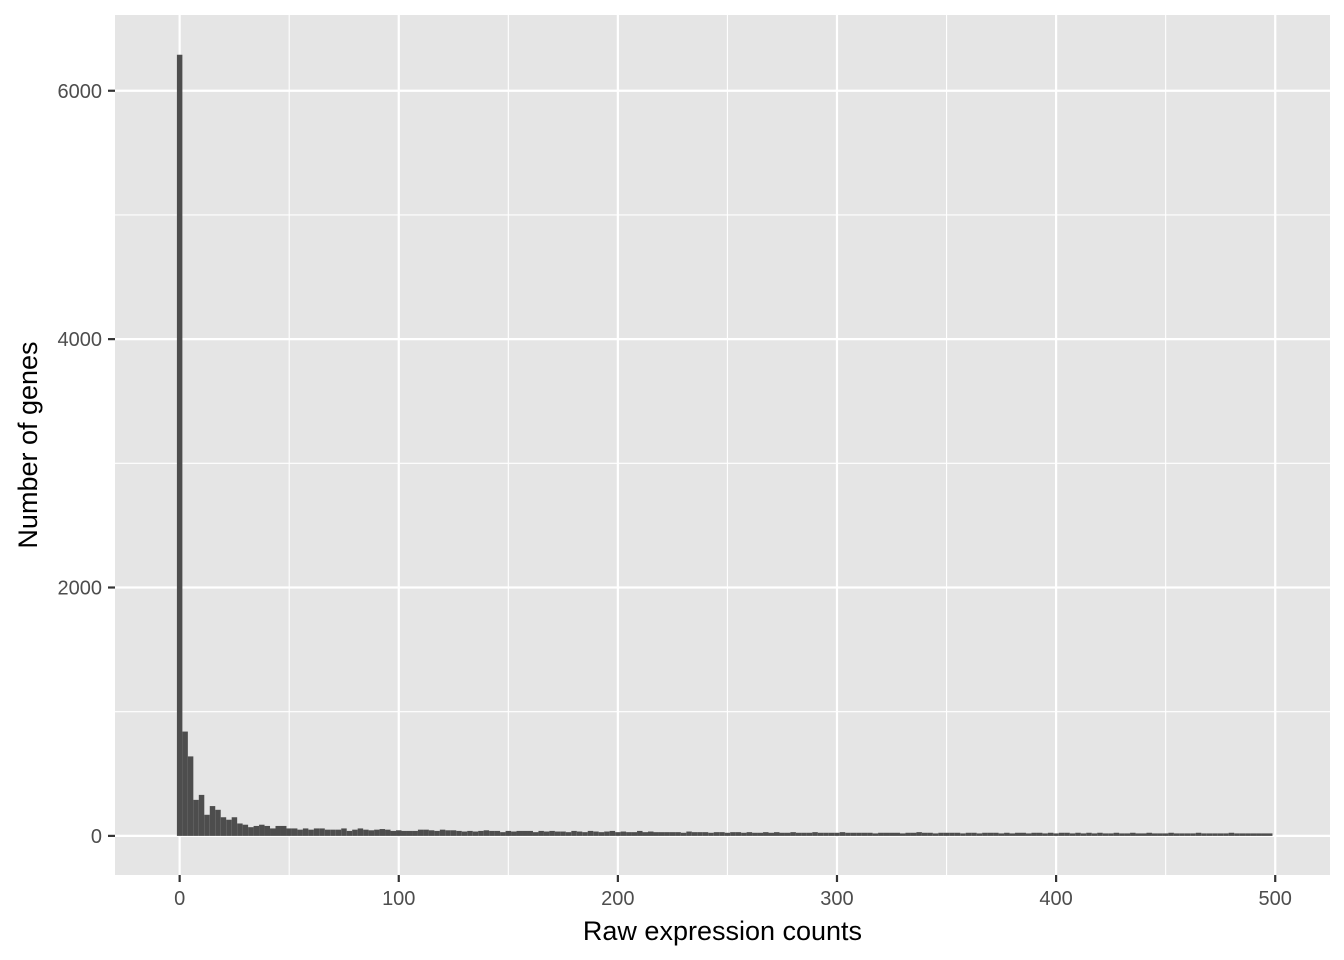 The width and height of the screenshot is (1344, 960). What do you see at coordinates (617, 899) in the screenshot?
I see `x-tick-label: 200` at bounding box center [617, 899].